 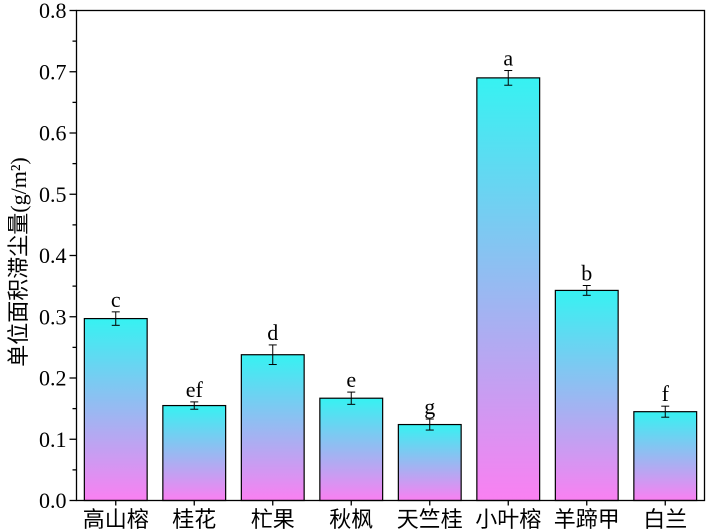 What do you see at coordinates (53, 11) in the screenshot?
I see `y-tick-label: 0.8` at bounding box center [53, 11].